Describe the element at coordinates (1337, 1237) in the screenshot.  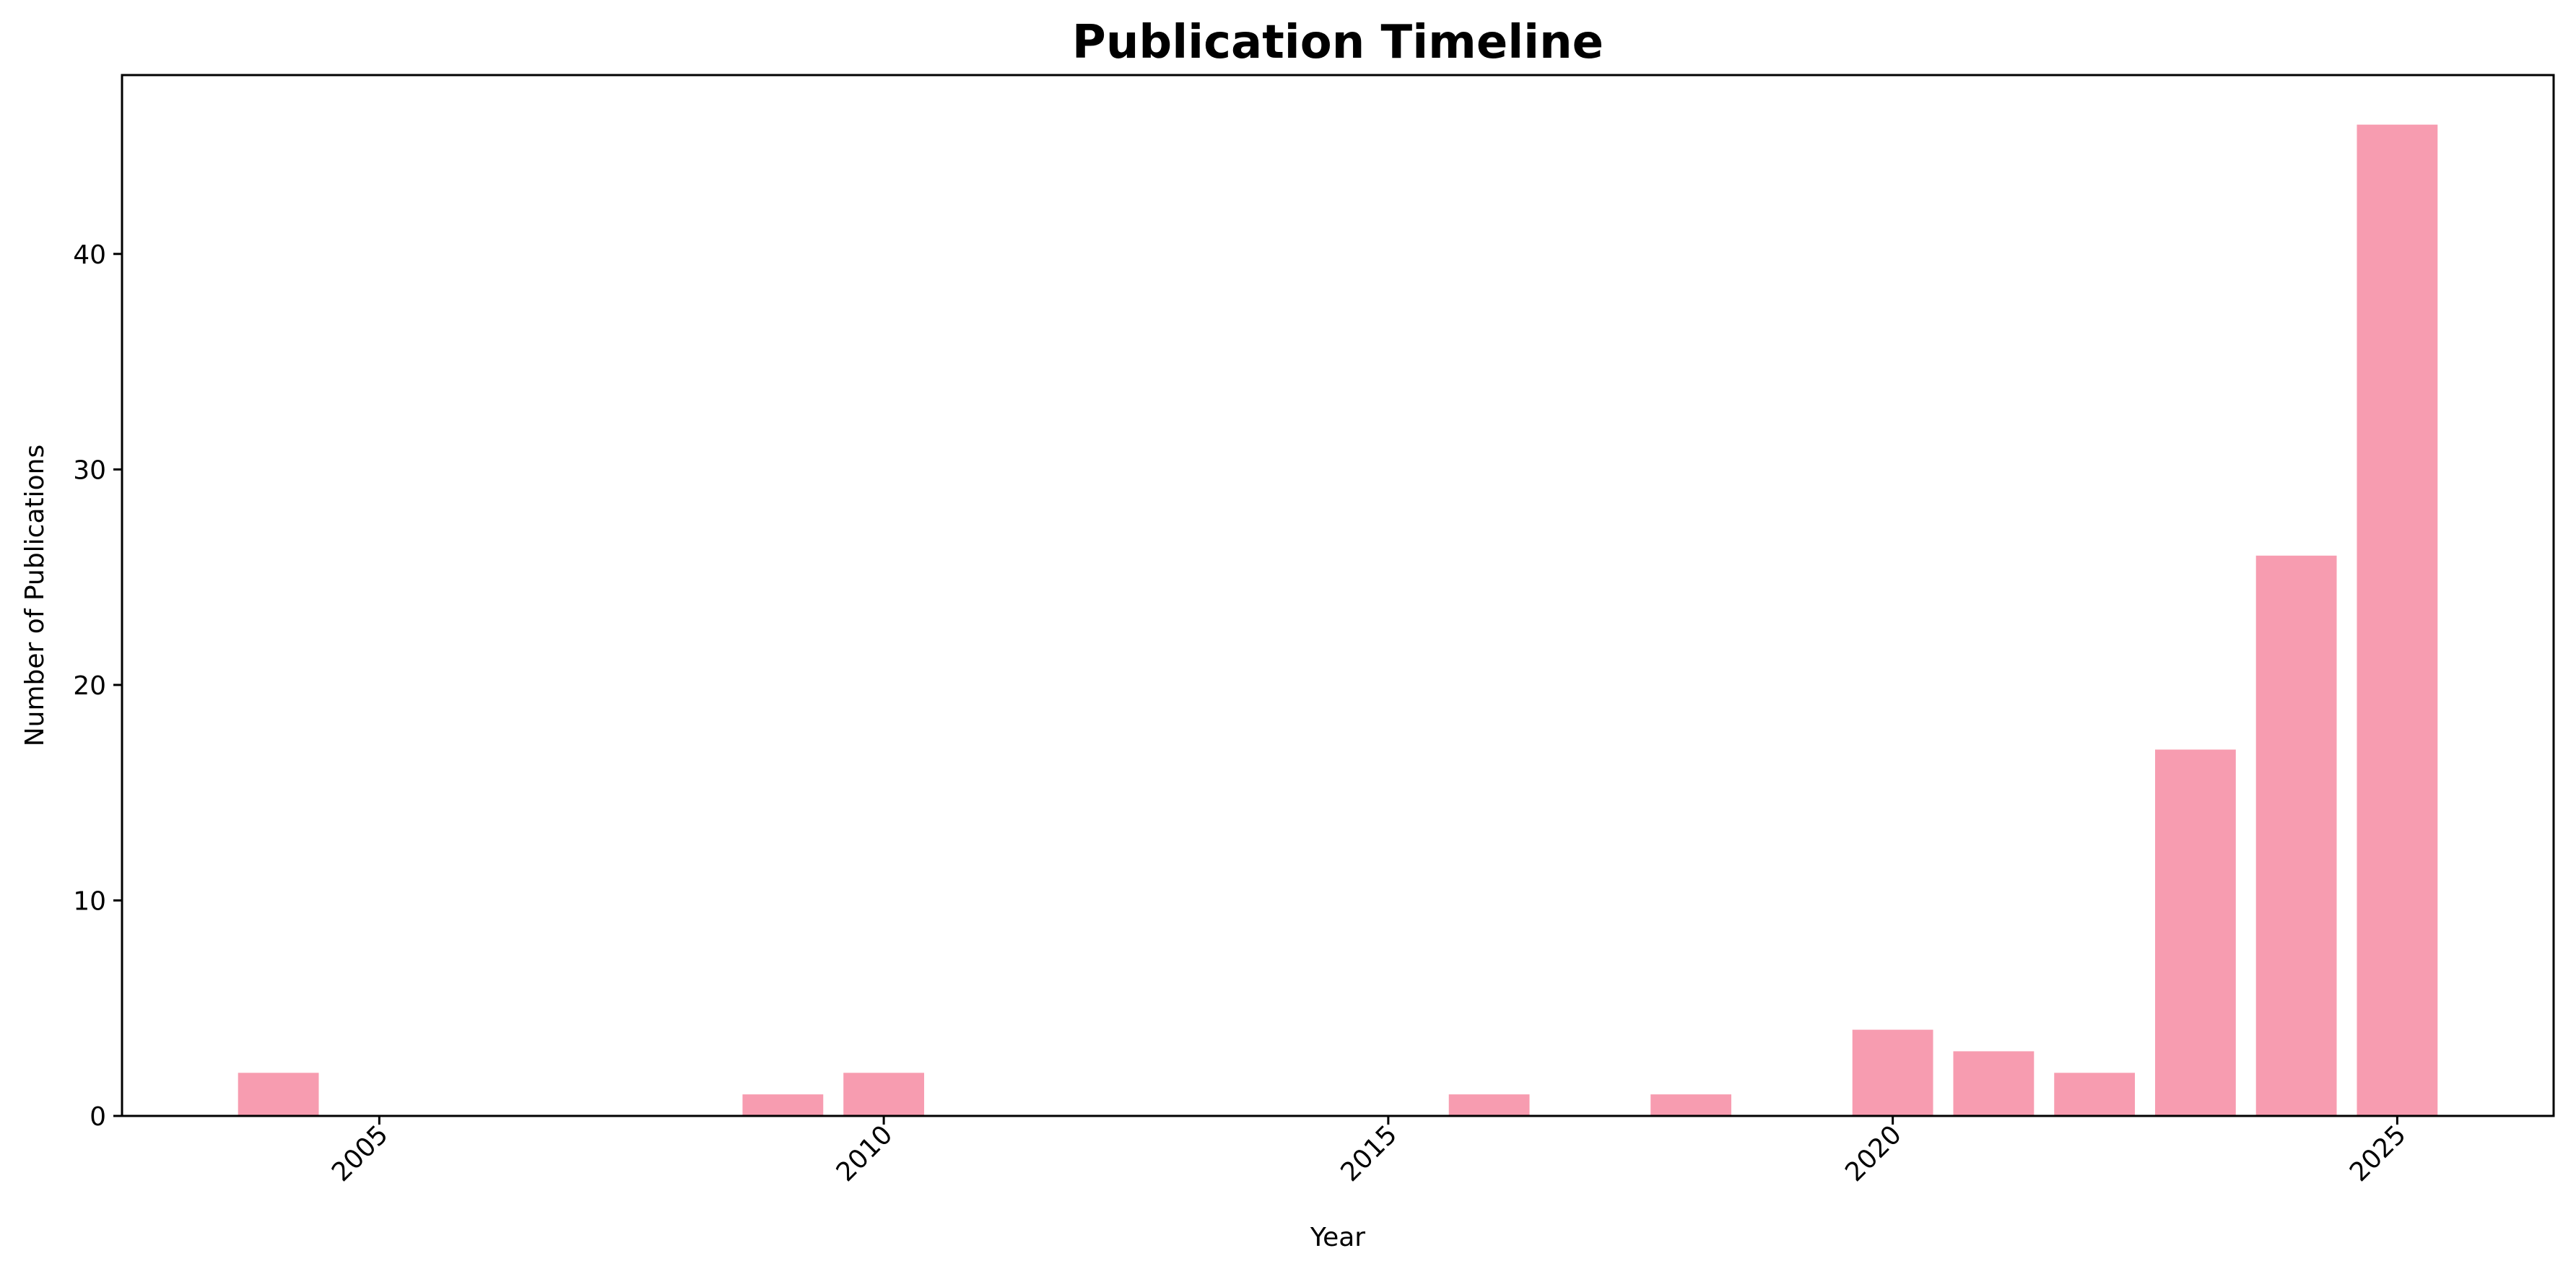
I see `x-axis-label: Year` at that location.